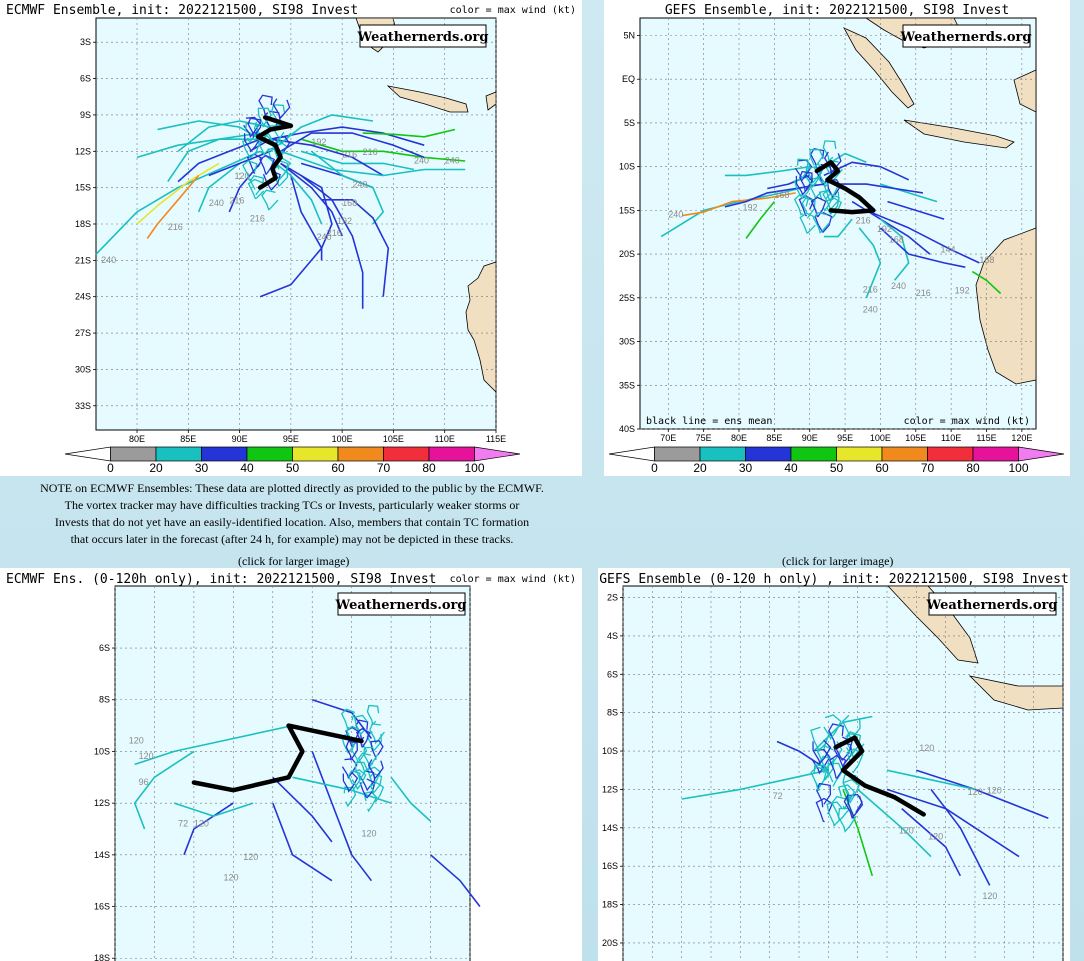  I want to click on colorbar-tick-label: 100, so click(474, 468).